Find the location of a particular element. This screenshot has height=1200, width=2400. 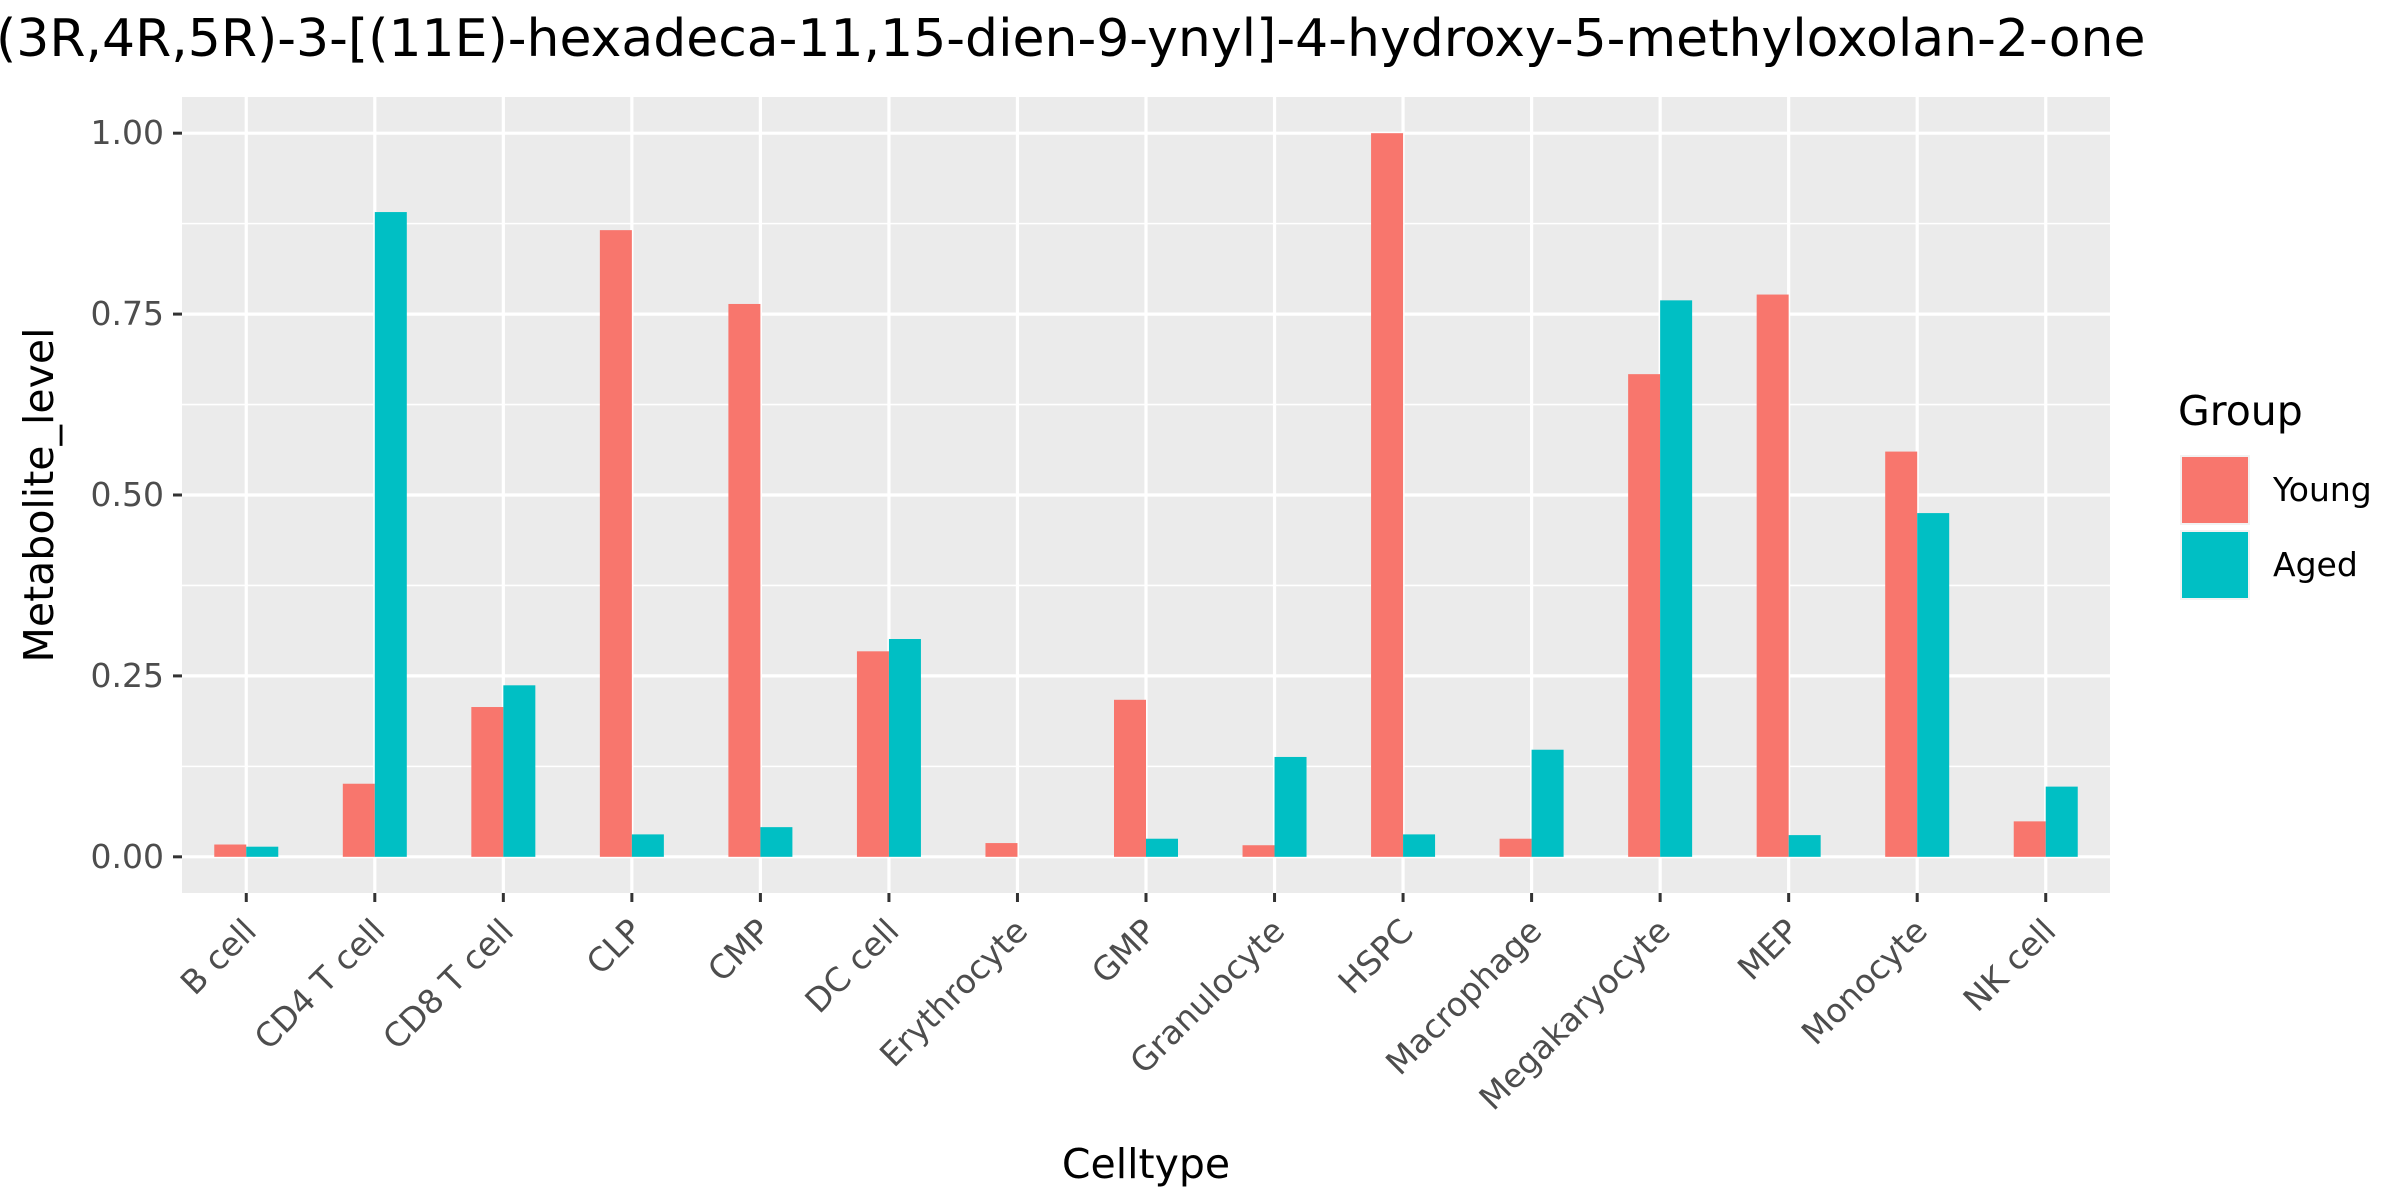

bar-aged-monocyte is located at coordinates (1933, 685).